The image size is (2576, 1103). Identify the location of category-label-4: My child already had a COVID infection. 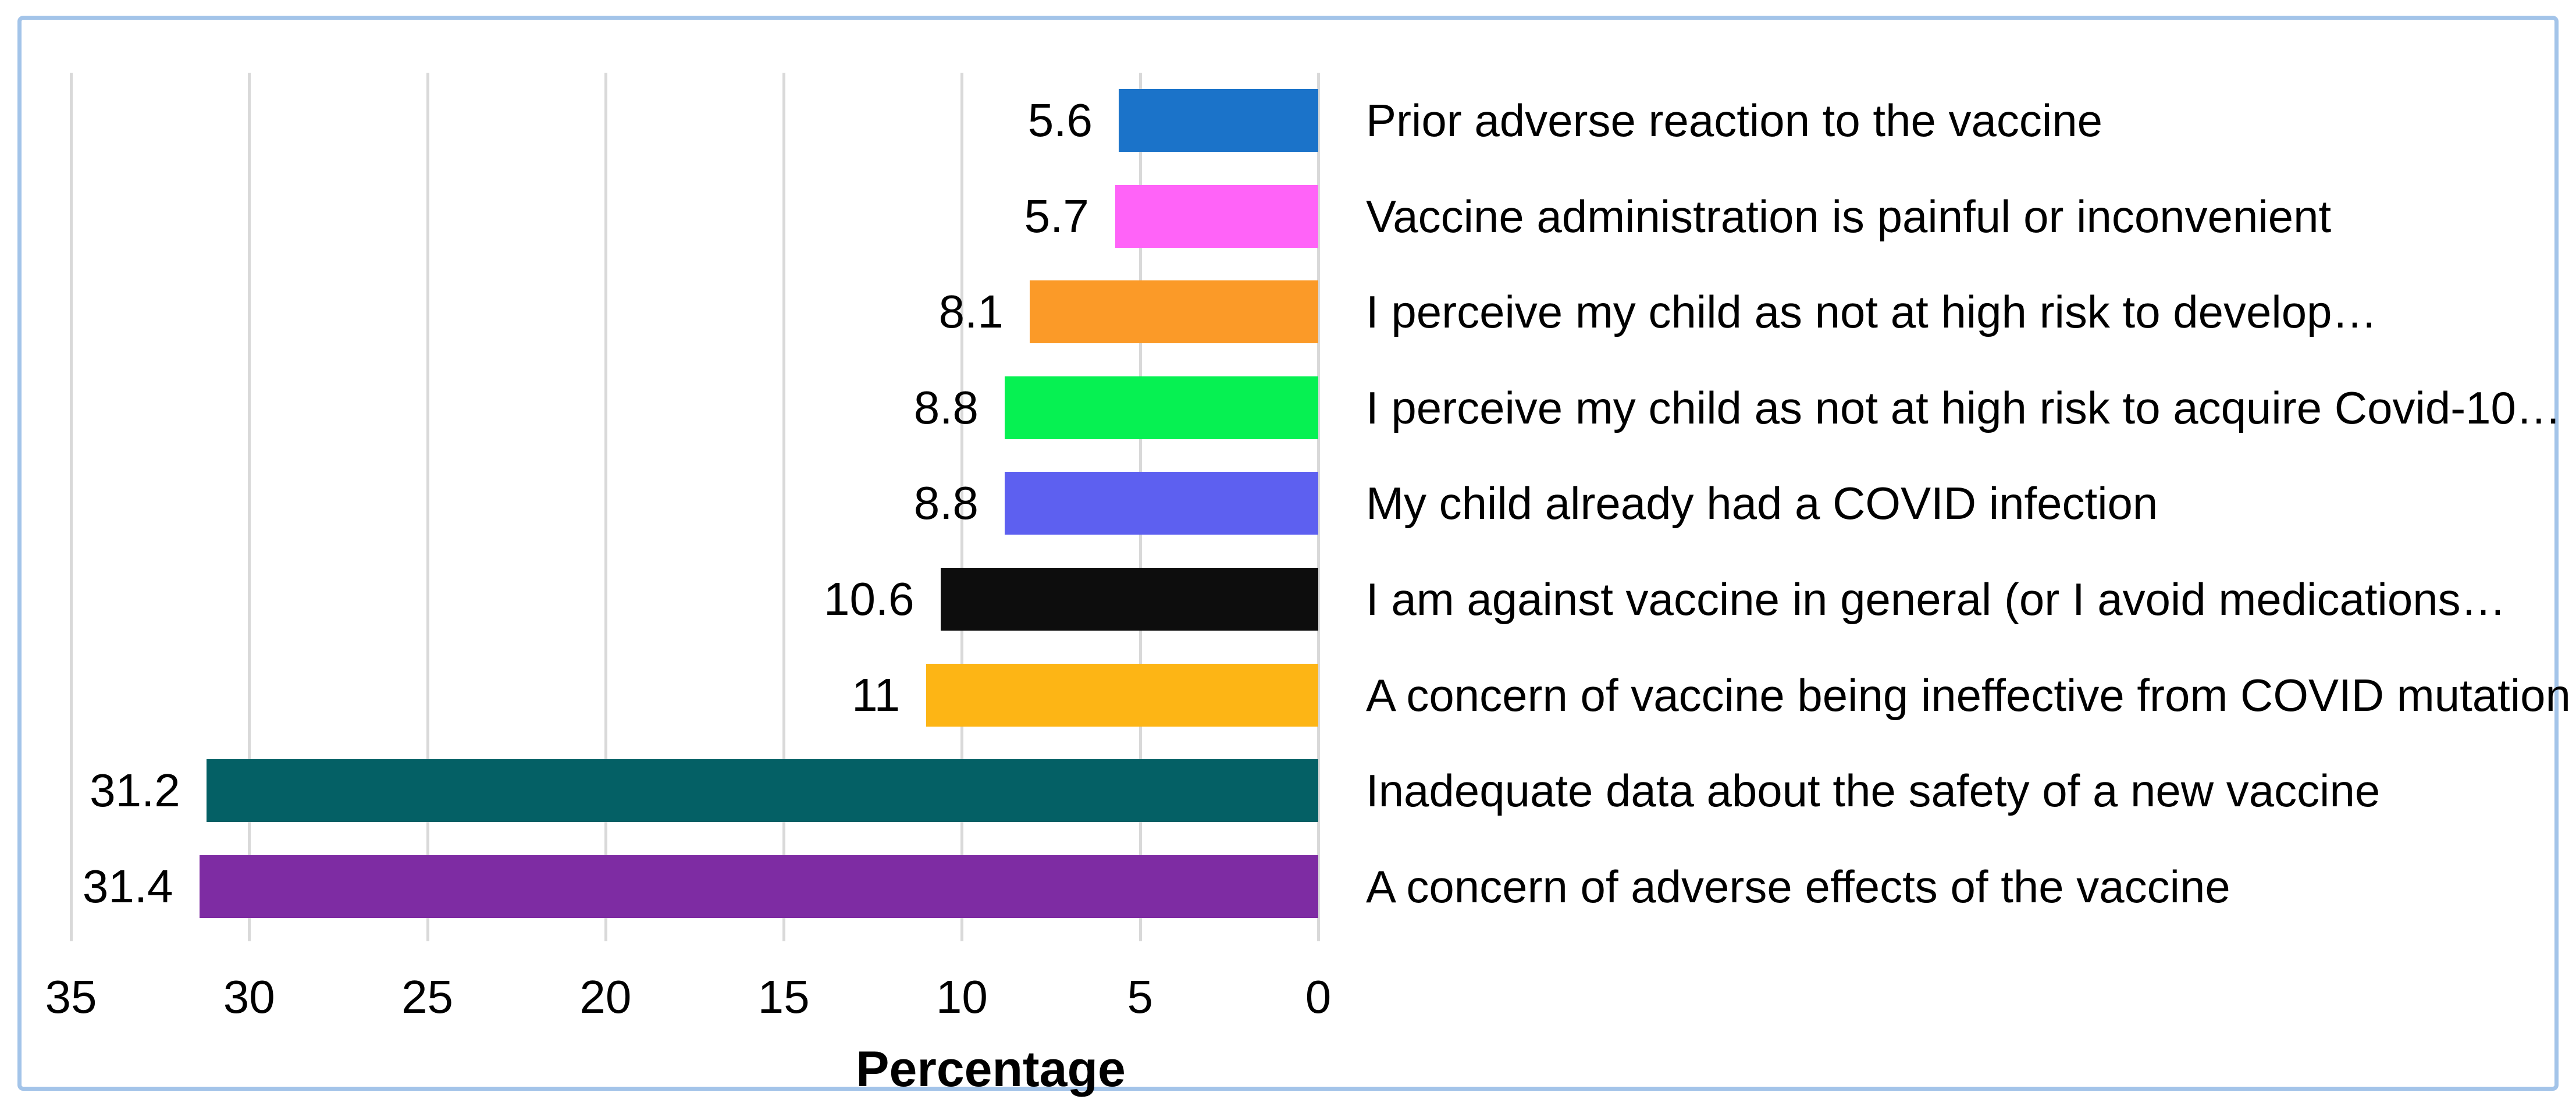
(1762, 503).